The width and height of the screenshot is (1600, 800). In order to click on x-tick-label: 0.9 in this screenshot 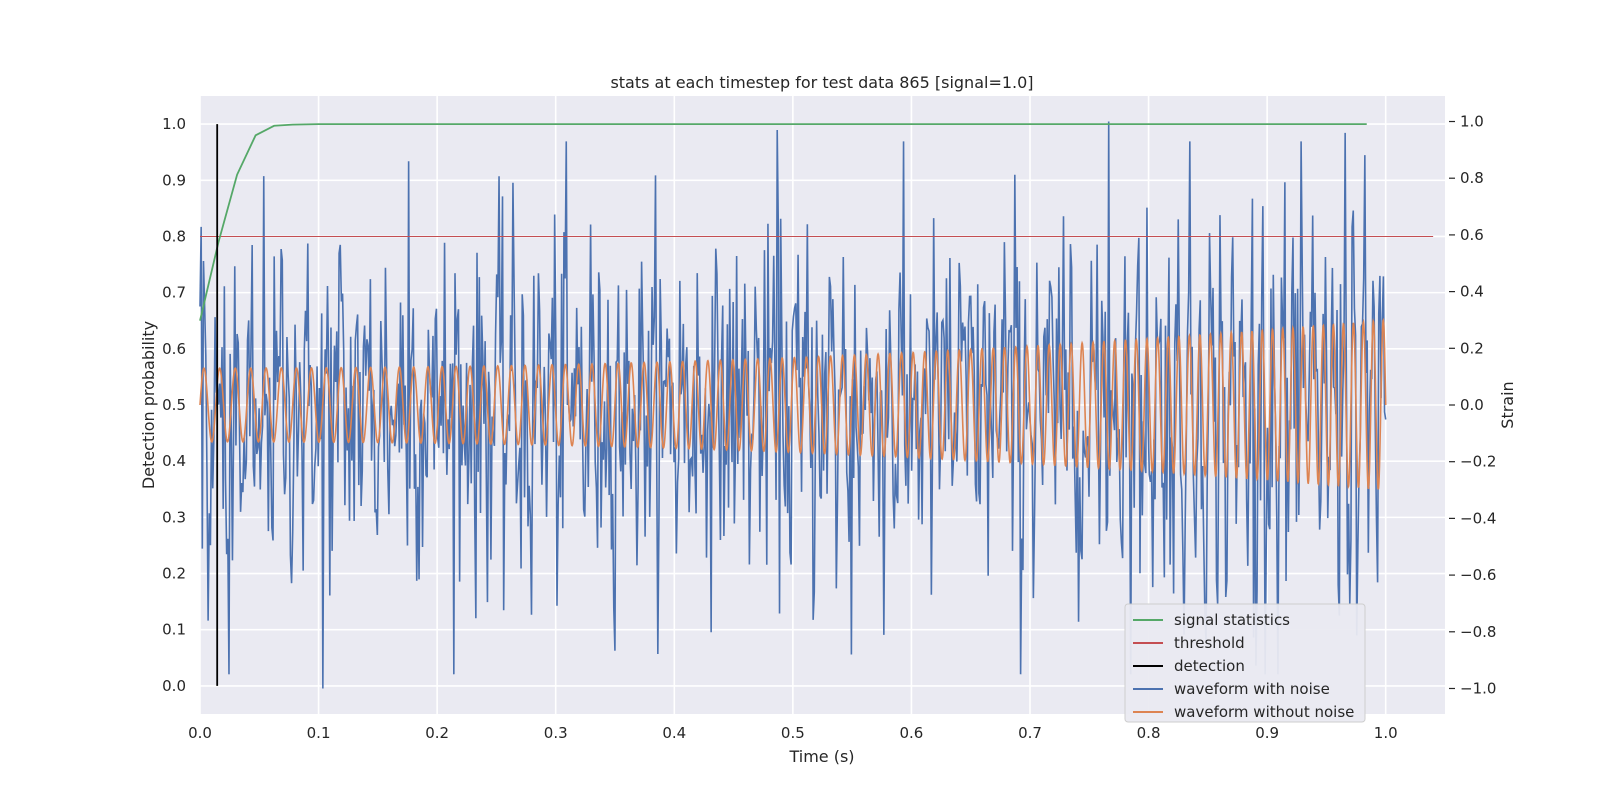, I will do `click(1267, 733)`.